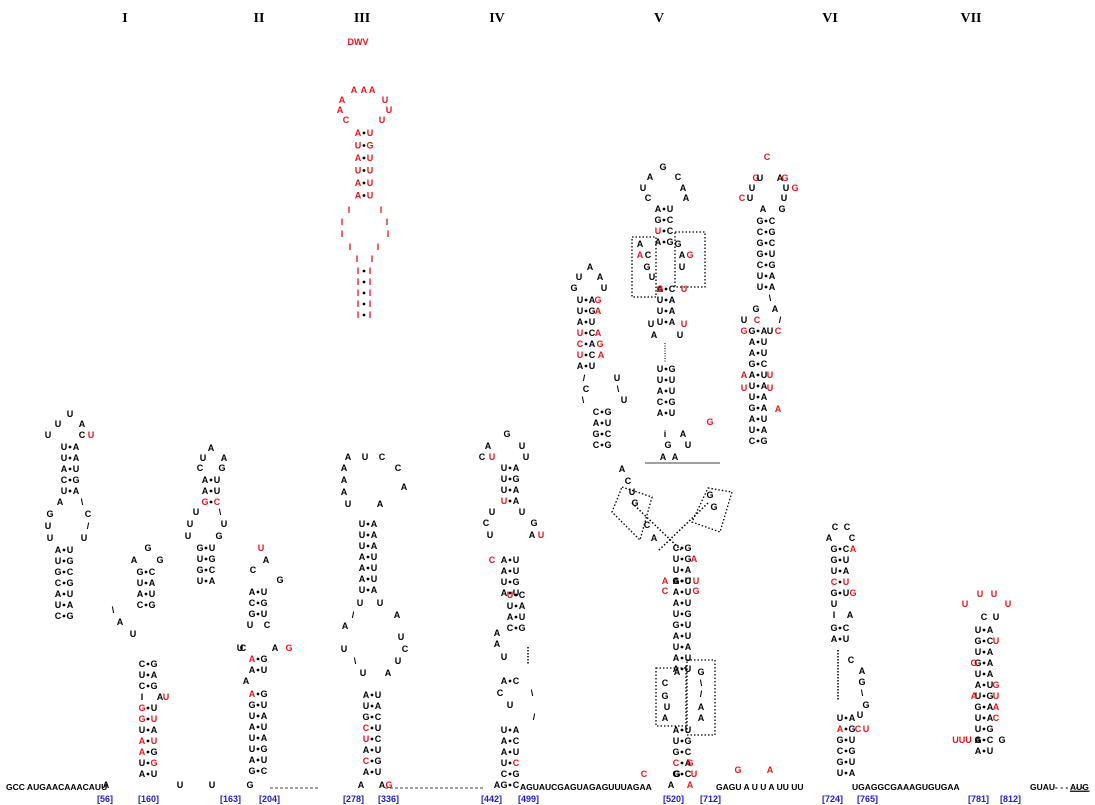 The height and width of the screenshot is (805, 1095). Describe the element at coordinates (690, 259) in the screenshot. I see `motif-box-upper-right` at that location.